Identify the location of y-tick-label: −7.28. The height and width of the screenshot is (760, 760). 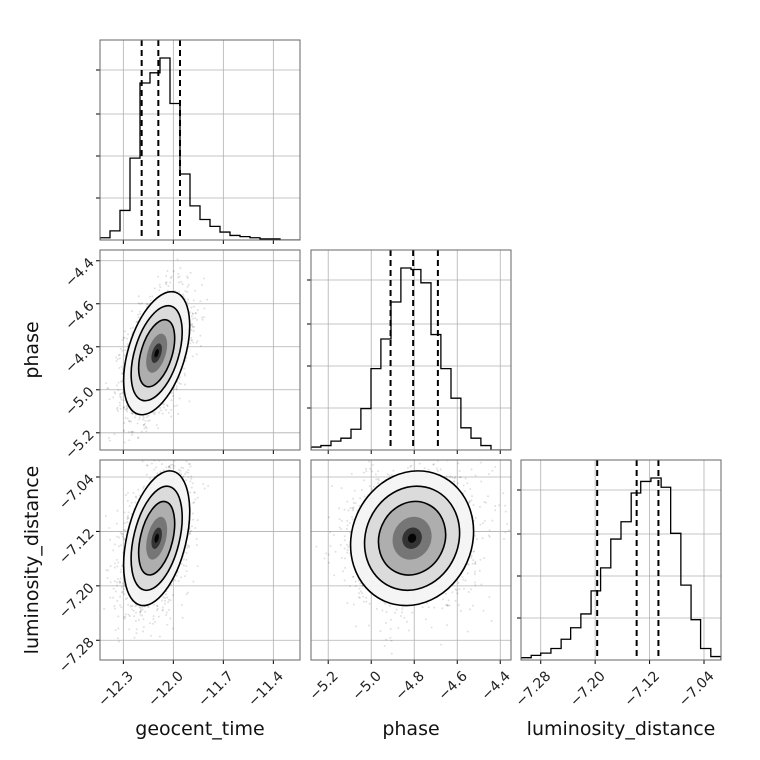
(77, 656).